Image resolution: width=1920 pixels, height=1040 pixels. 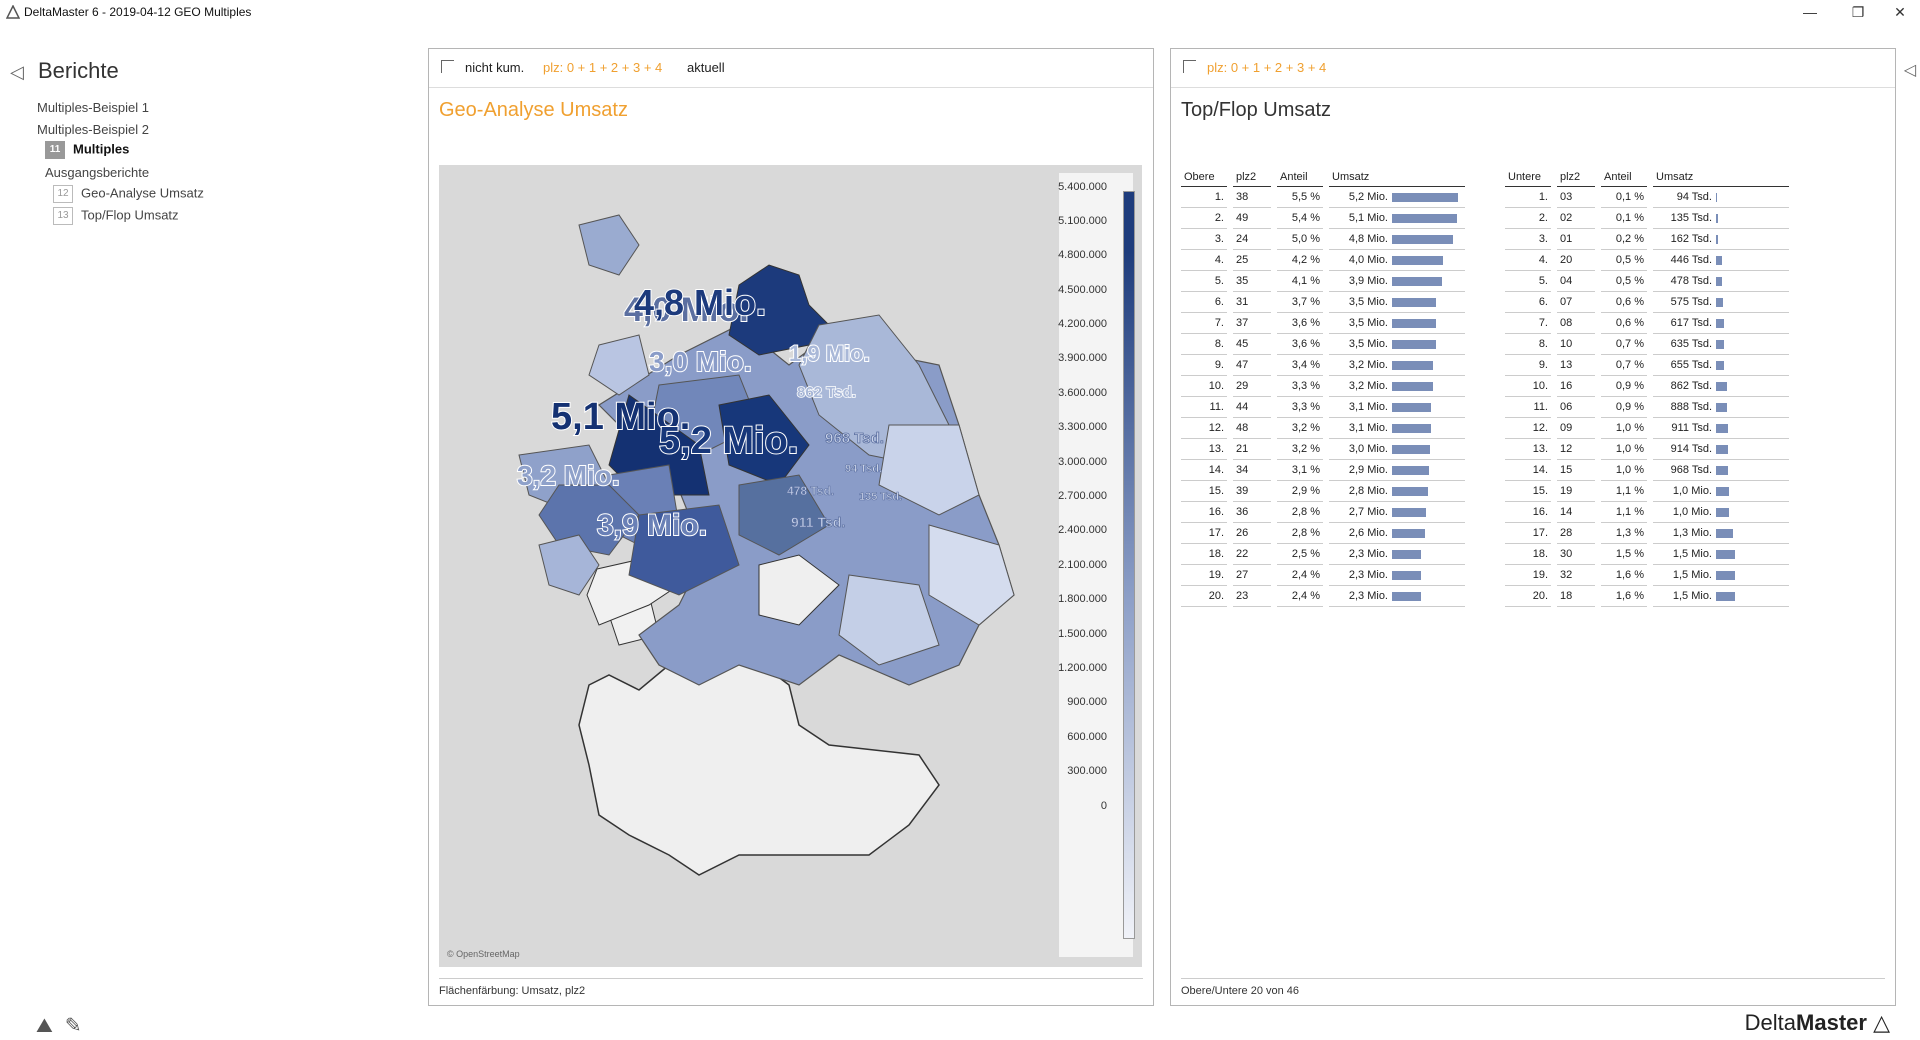 What do you see at coordinates (1323, 428) in the screenshot?
I see `table-row: 12. 48 3,2 % 3,1 Mio.` at bounding box center [1323, 428].